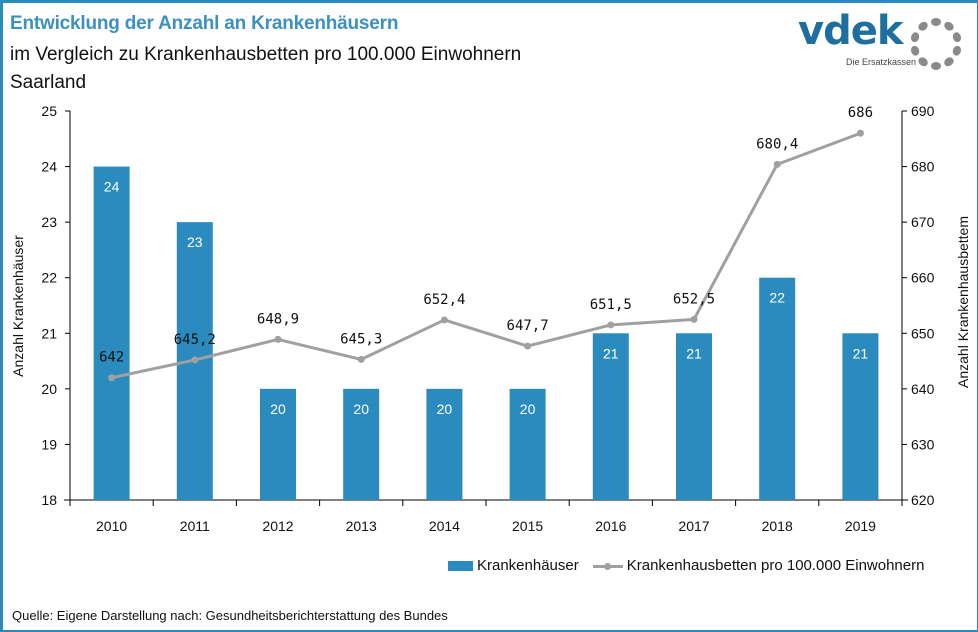 The height and width of the screenshot is (632, 978). I want to click on legend-bar-swatch, so click(460, 565).